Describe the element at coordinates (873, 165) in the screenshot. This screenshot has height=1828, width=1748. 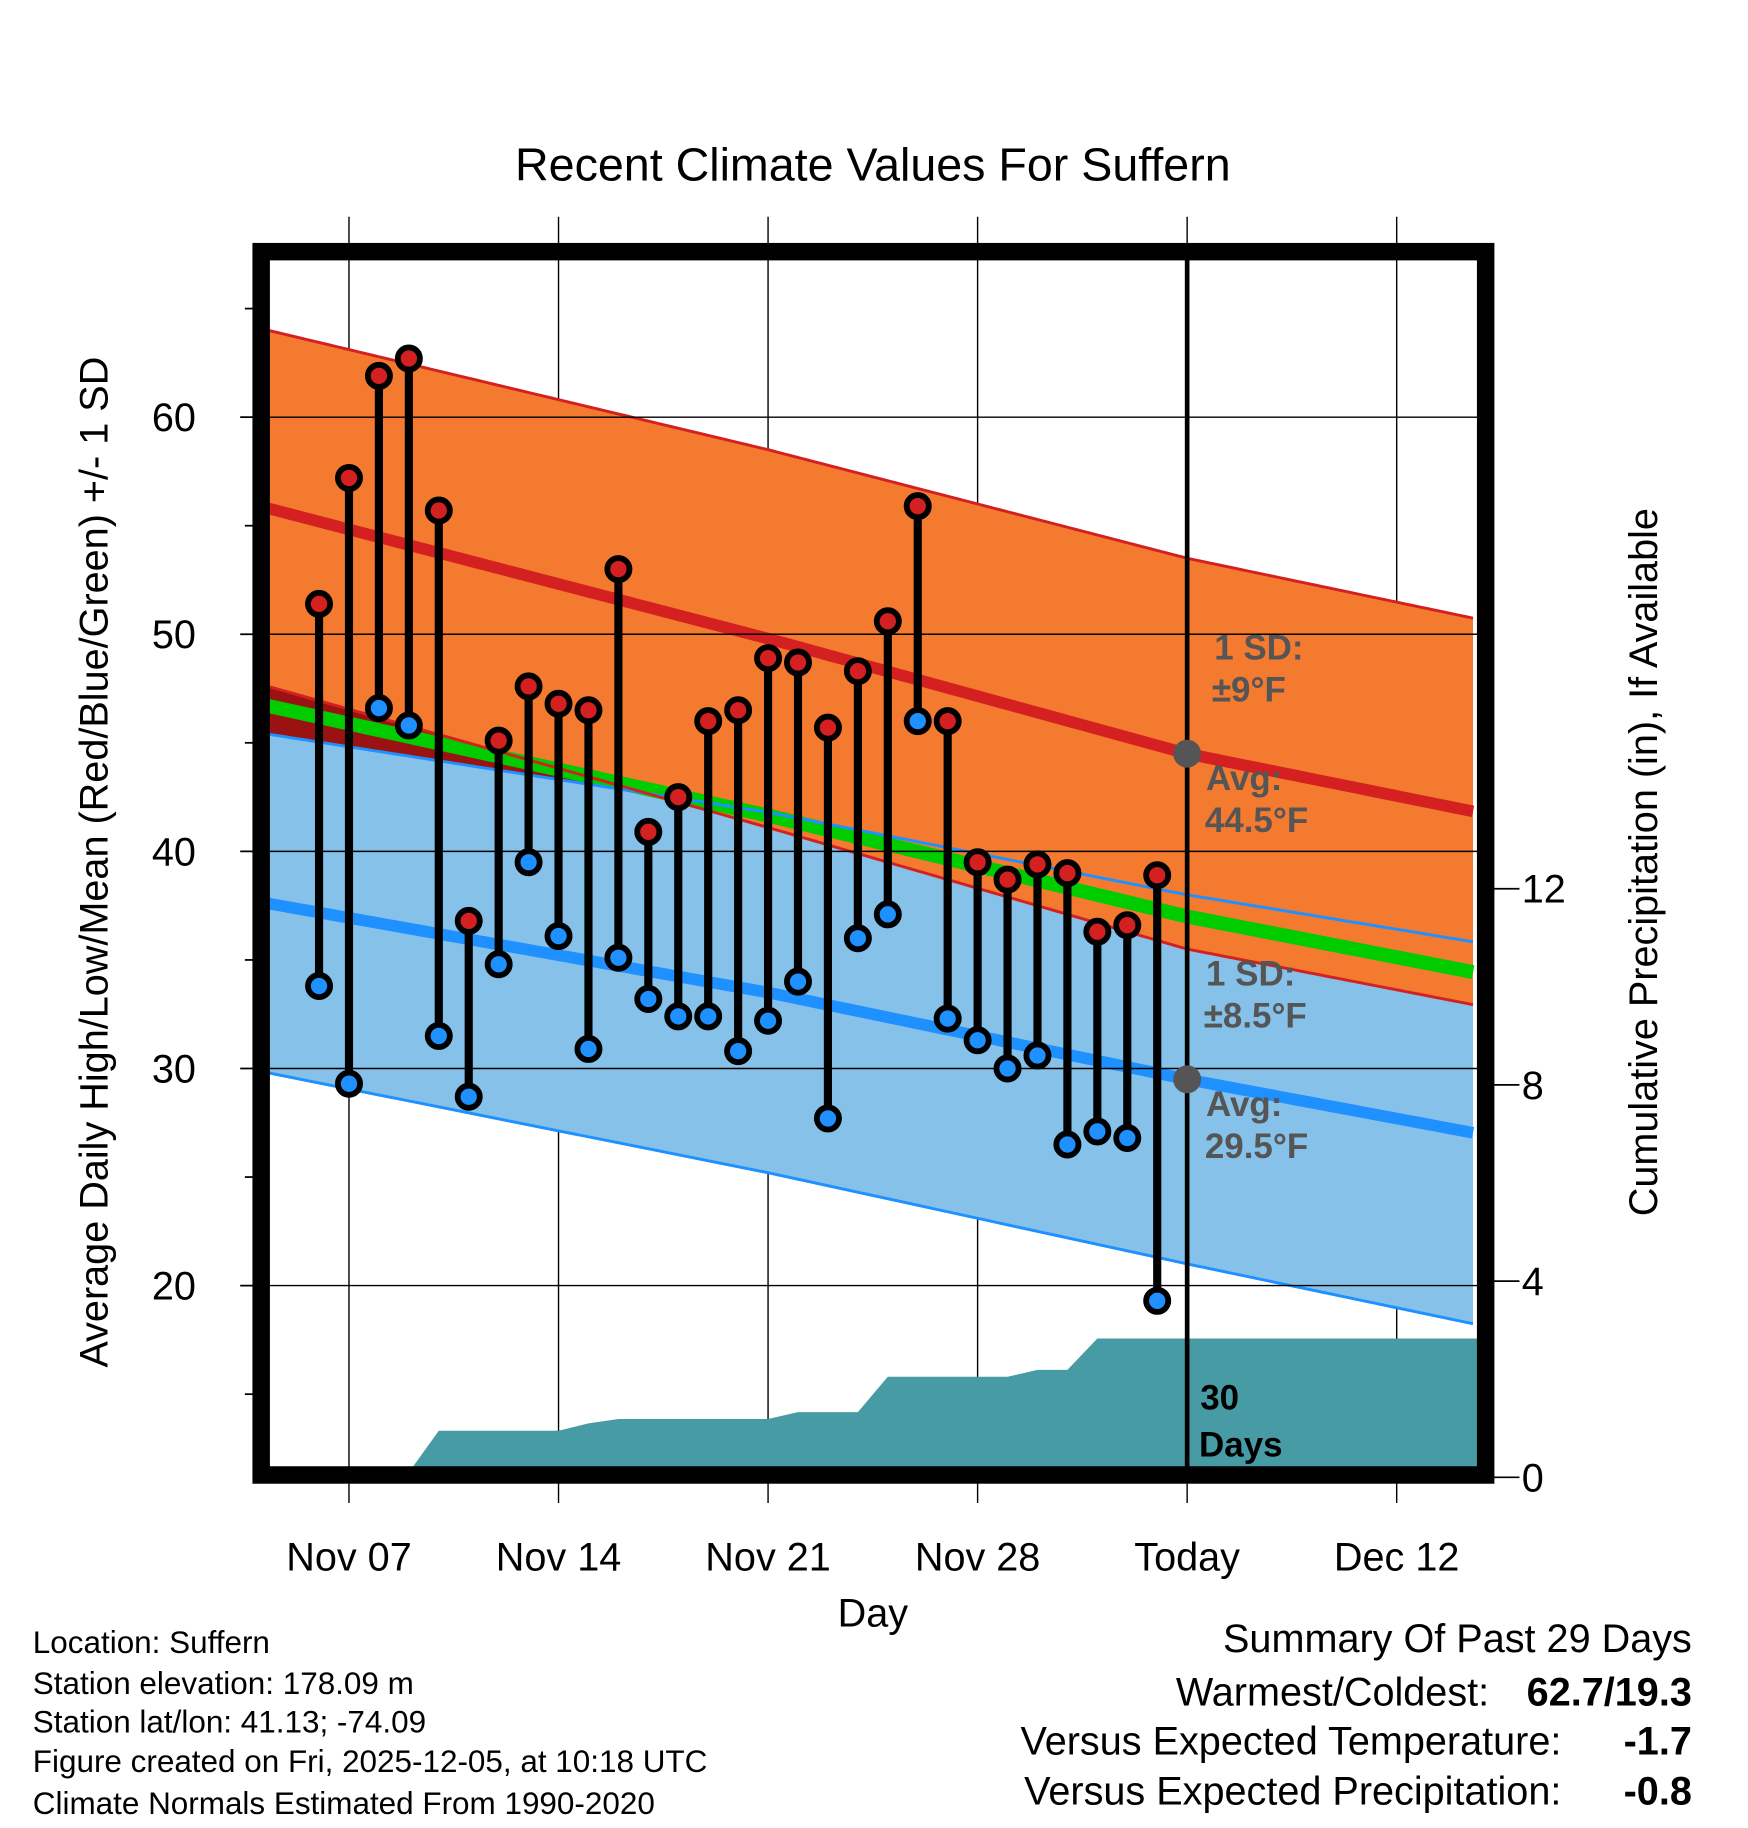
I see `chart-title: Recent Climate Values For Suffern` at that location.